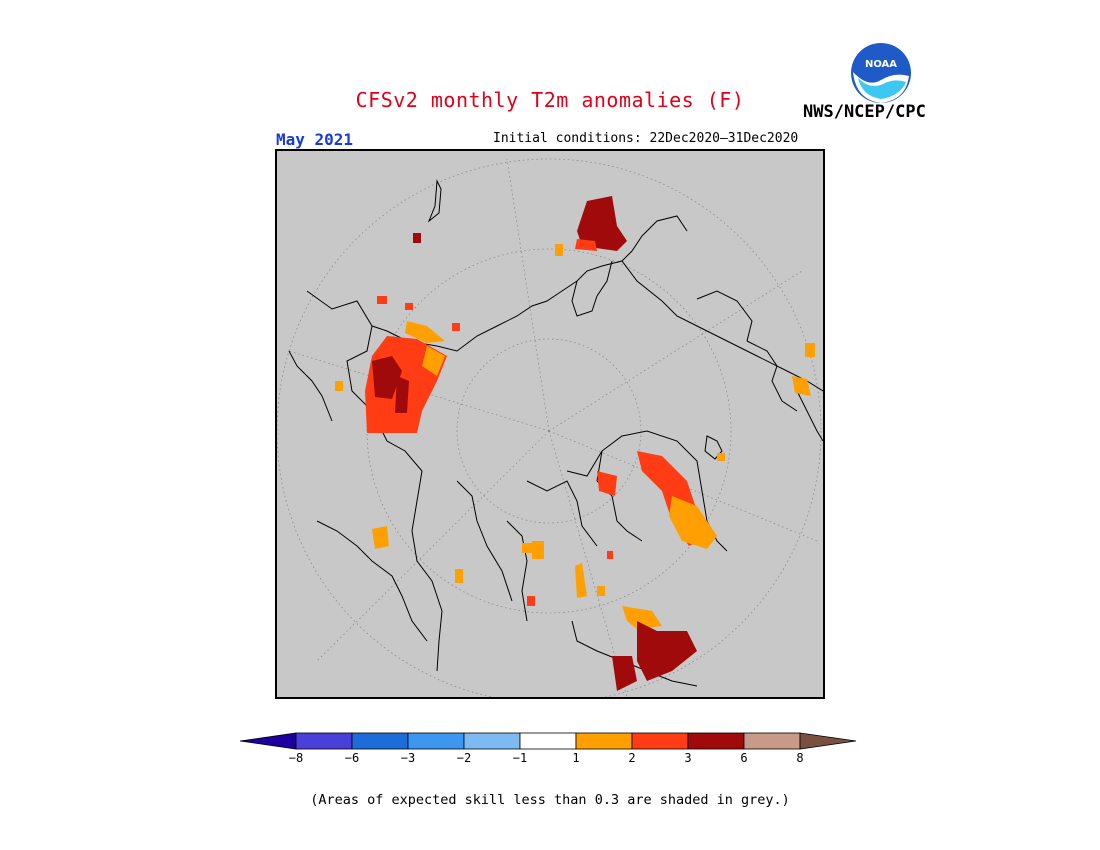 The width and height of the screenshot is (1100, 850). Describe the element at coordinates (408, 758) in the screenshot. I see `colorbar-tick-label: −3` at that location.